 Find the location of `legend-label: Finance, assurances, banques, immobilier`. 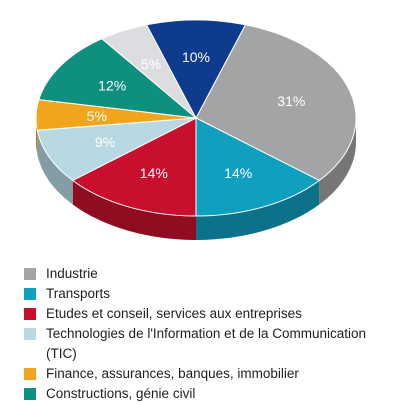

legend-label: Finance, assurances, banques, immobilier is located at coordinates (172, 373).